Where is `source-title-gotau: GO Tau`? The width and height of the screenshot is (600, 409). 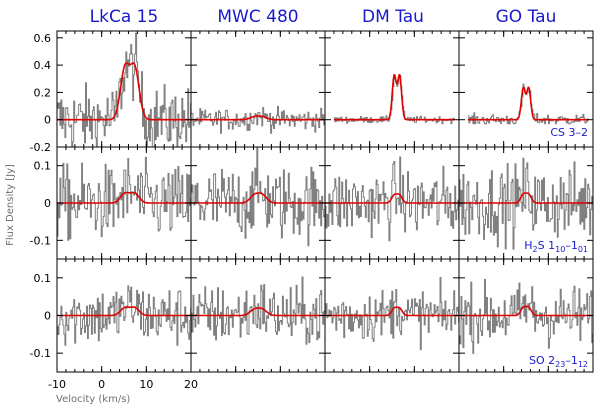
source-title-gotau: GO Tau is located at coordinates (526, 17).